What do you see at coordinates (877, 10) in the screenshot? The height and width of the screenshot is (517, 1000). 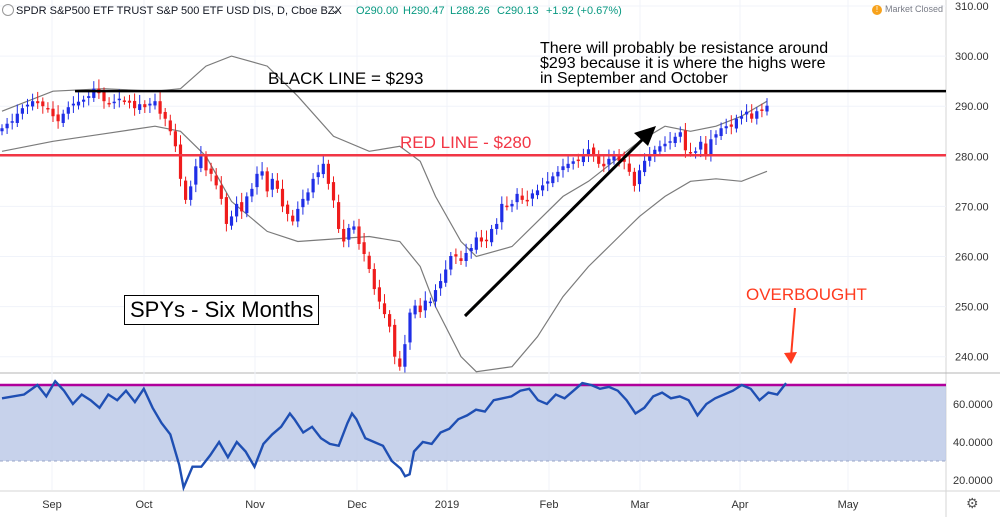 I see `warning-icon: !` at bounding box center [877, 10].